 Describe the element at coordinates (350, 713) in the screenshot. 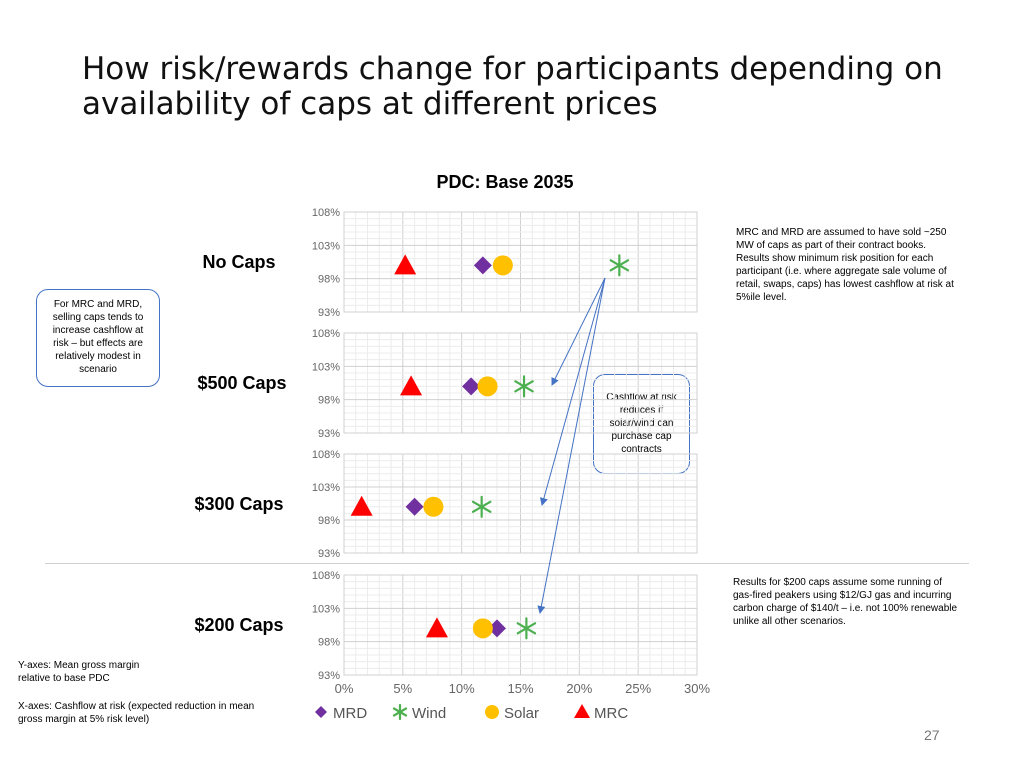

I see `legend-label-mrd: MRD` at that location.